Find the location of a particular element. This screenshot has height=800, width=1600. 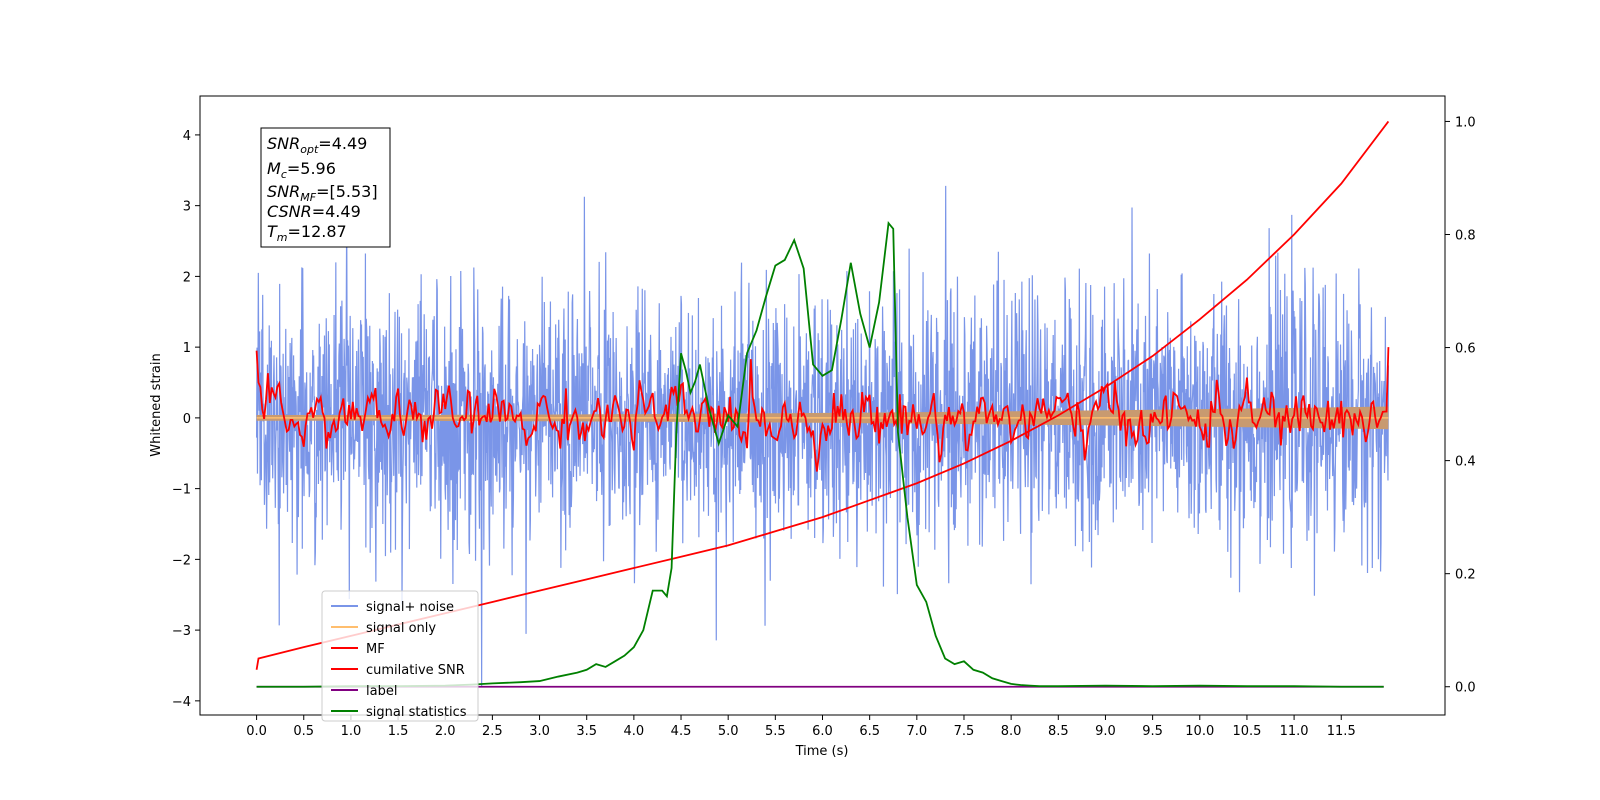

legend-label: cumilative SNR is located at coordinates (415, 670).